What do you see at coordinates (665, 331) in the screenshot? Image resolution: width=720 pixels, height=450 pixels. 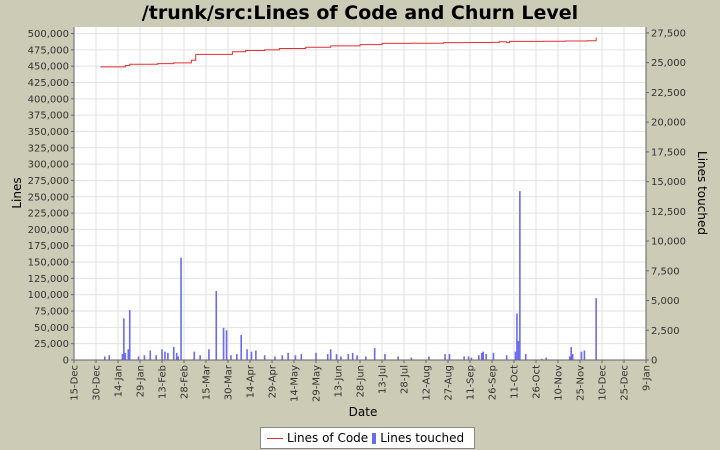 I see `y-right-tick-label: 2,500` at bounding box center [665, 331].